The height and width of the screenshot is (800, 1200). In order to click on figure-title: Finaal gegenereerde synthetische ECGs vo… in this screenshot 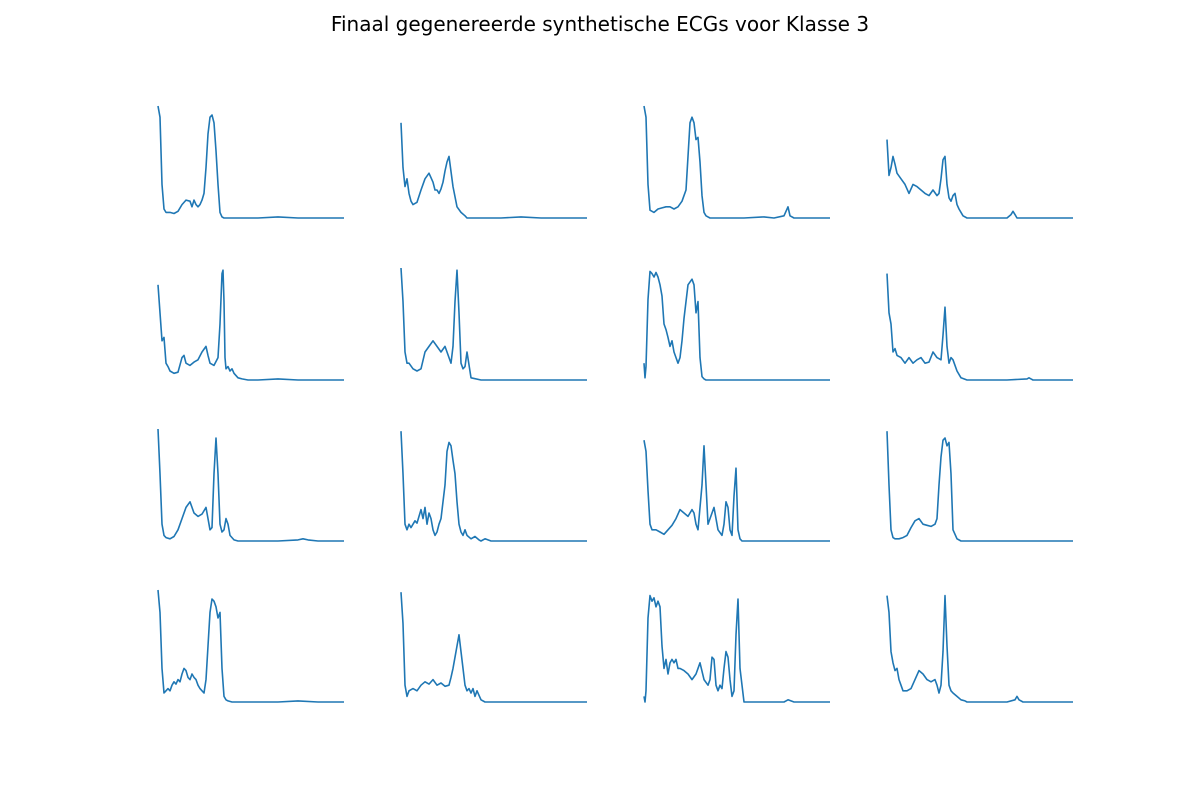, I will do `click(600, 24)`.